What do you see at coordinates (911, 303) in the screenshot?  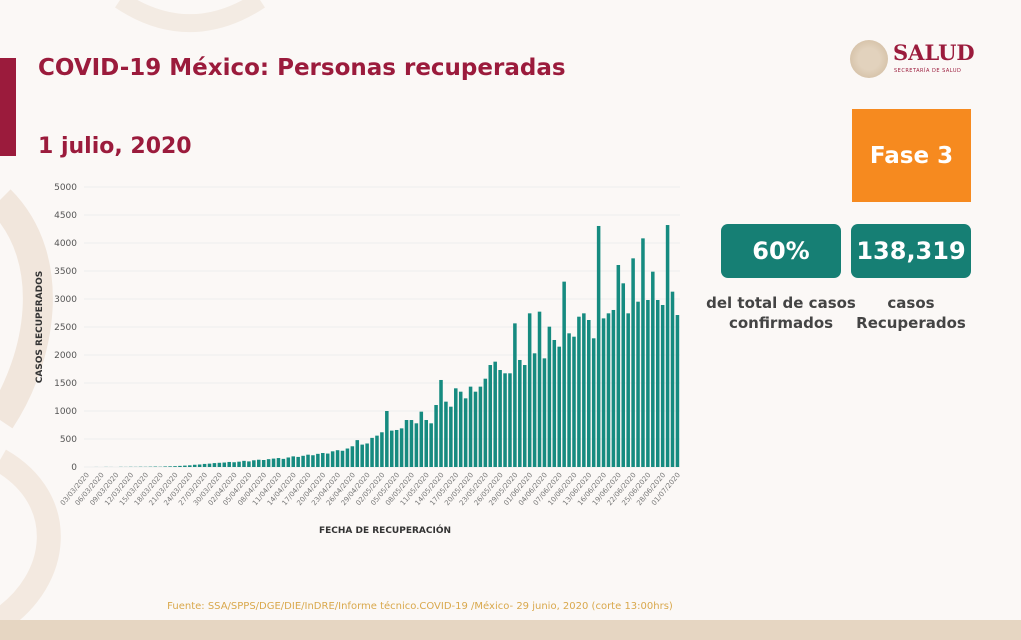 I see `caption-line: casos` at bounding box center [911, 303].